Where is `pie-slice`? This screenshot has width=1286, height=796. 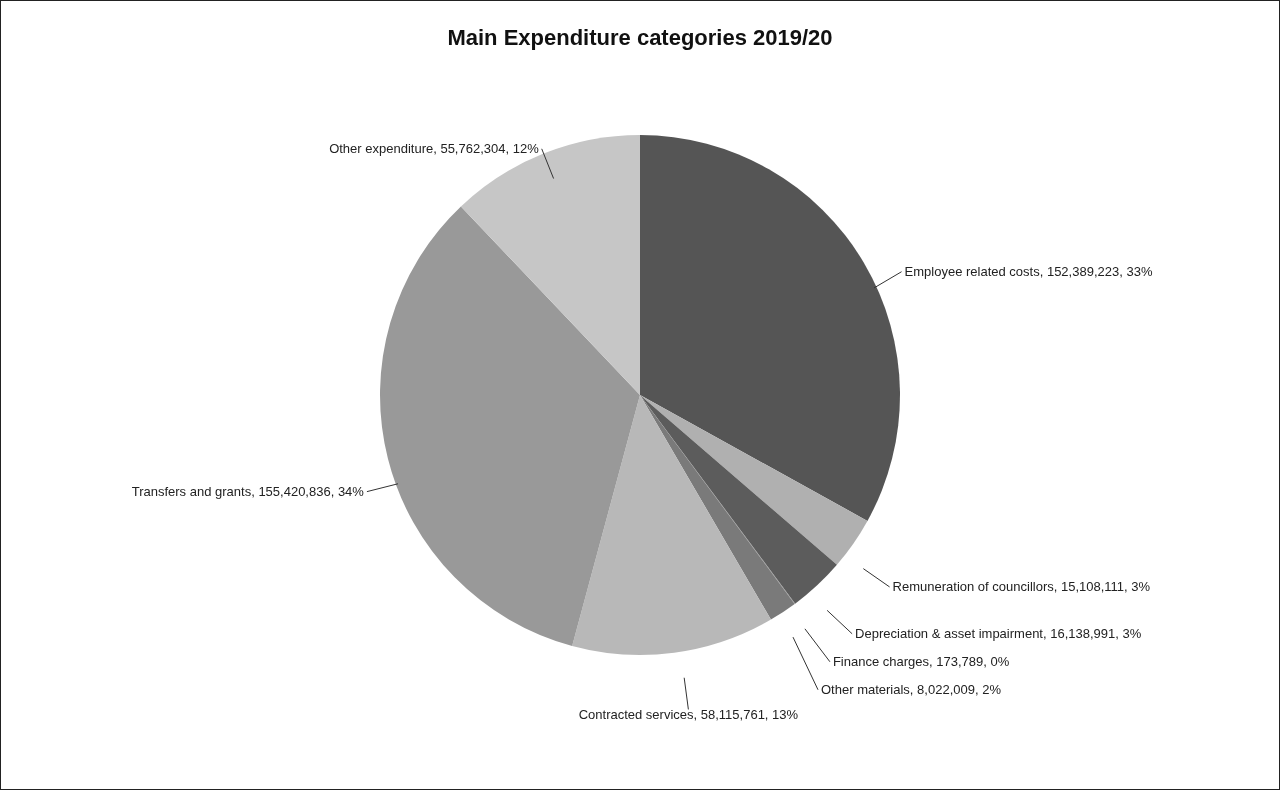
pie-slice is located at coordinates (510, 426).